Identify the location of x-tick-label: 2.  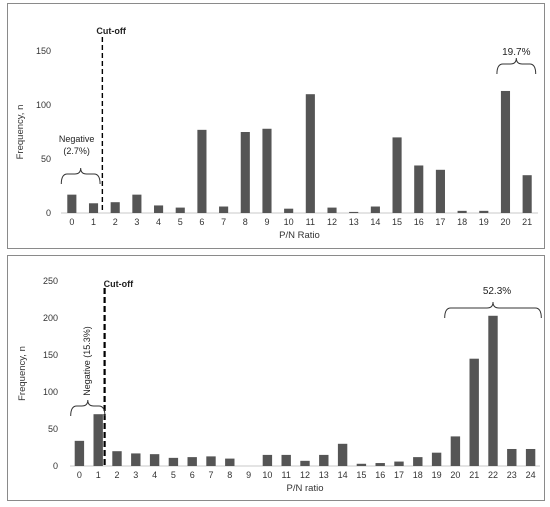
(116, 475).